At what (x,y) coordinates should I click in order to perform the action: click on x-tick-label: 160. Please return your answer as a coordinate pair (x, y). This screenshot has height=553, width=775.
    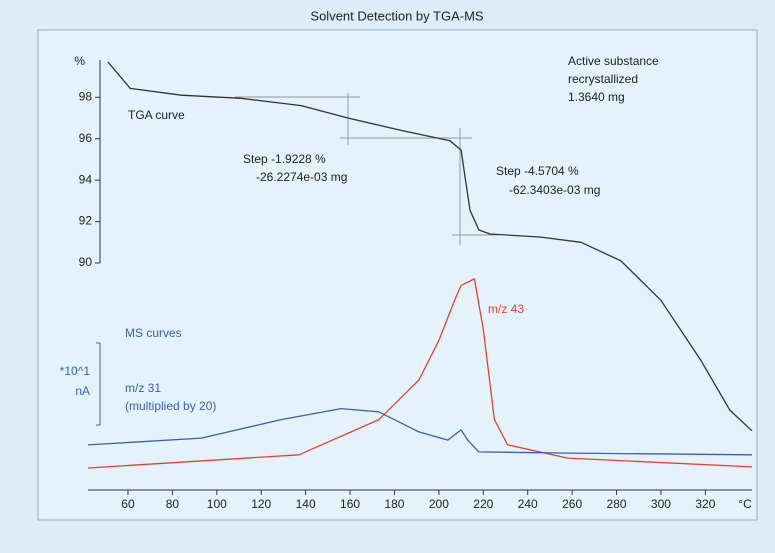
    Looking at the image, I should click on (350, 504).